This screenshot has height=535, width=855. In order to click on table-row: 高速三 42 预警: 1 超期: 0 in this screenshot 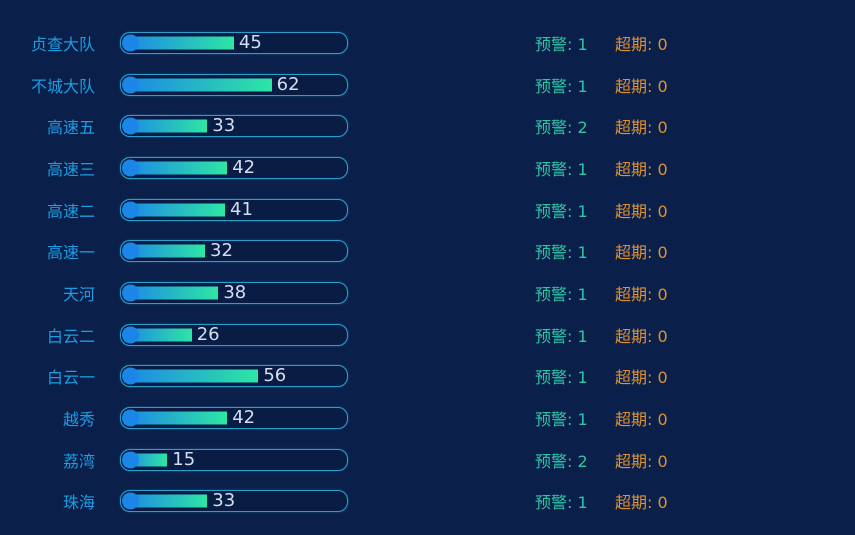, I will do `click(427, 168)`.